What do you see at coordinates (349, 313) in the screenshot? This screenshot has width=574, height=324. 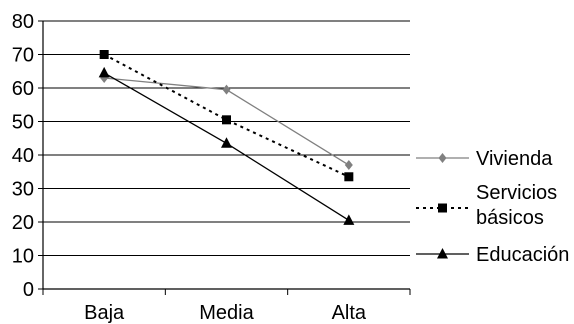 I see `x-tick-label: Alta` at bounding box center [349, 313].